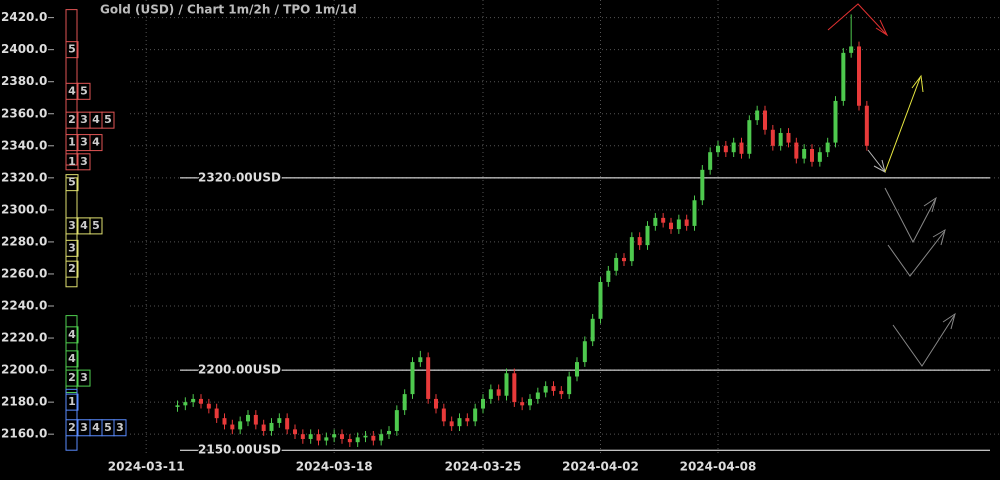 The image size is (1000, 480). What do you see at coordinates (24, 81) in the screenshot?
I see `y-tick-label: 2380.0` at bounding box center [24, 81].